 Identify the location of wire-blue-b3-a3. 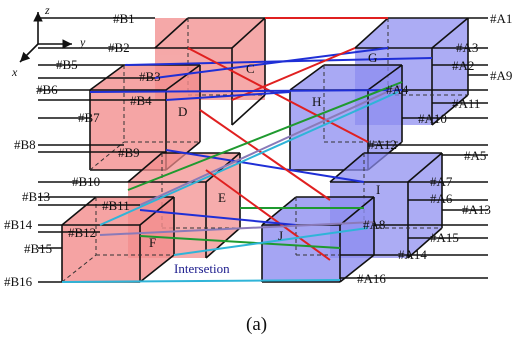
(271, 63).